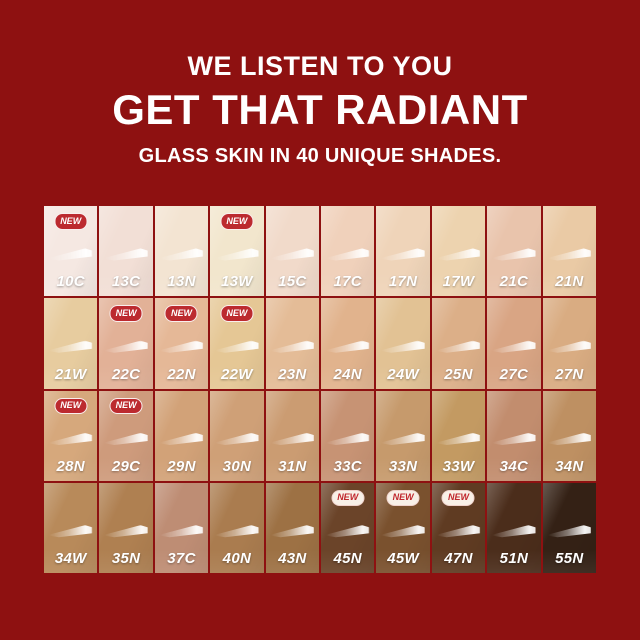 The height and width of the screenshot is (640, 640). I want to click on shade-swatch: 17N, so click(403, 251).